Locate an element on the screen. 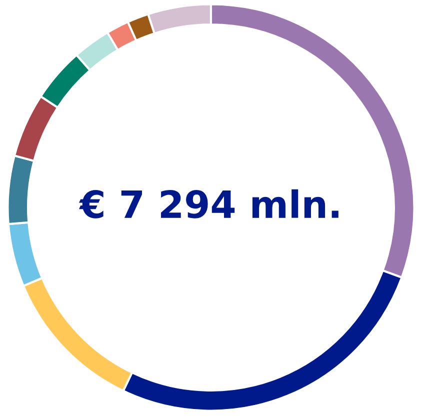  text: € 7 294 mln. is located at coordinates (208, 203).